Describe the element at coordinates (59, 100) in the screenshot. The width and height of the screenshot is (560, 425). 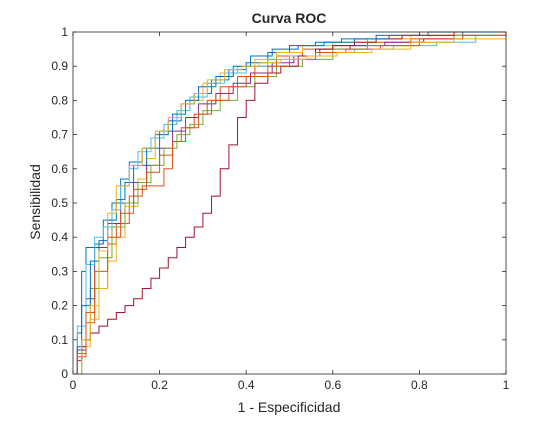
I see `y-tick-label: 0.8` at that location.